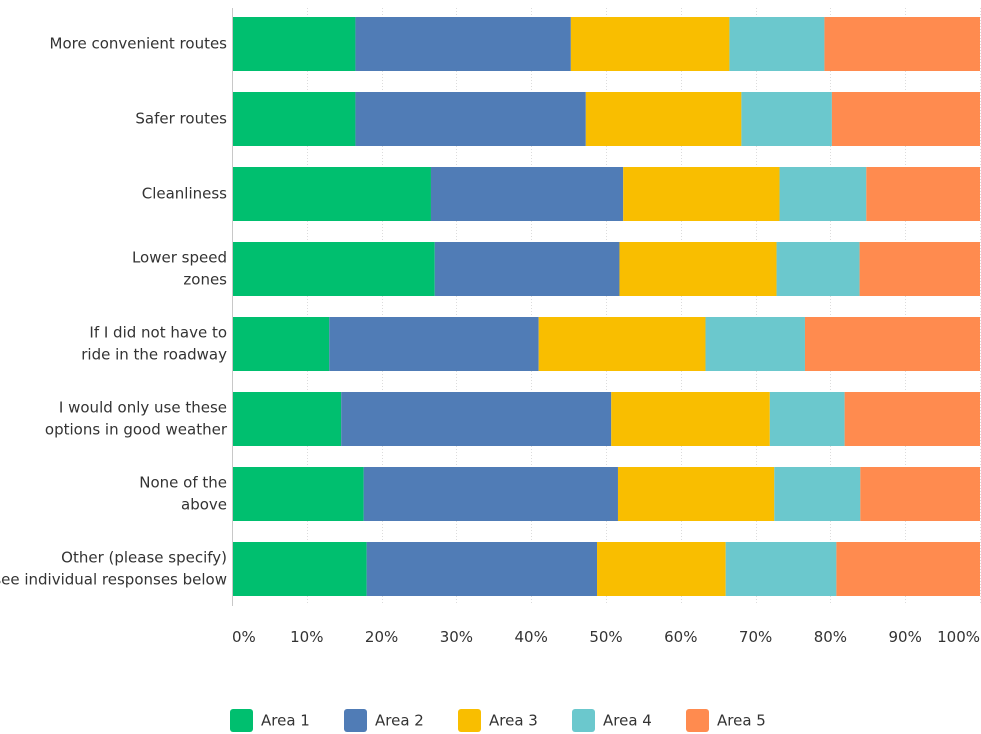 The width and height of the screenshot is (981, 734). What do you see at coordinates (399, 721) in the screenshot?
I see `legend-label: Area 2` at bounding box center [399, 721].